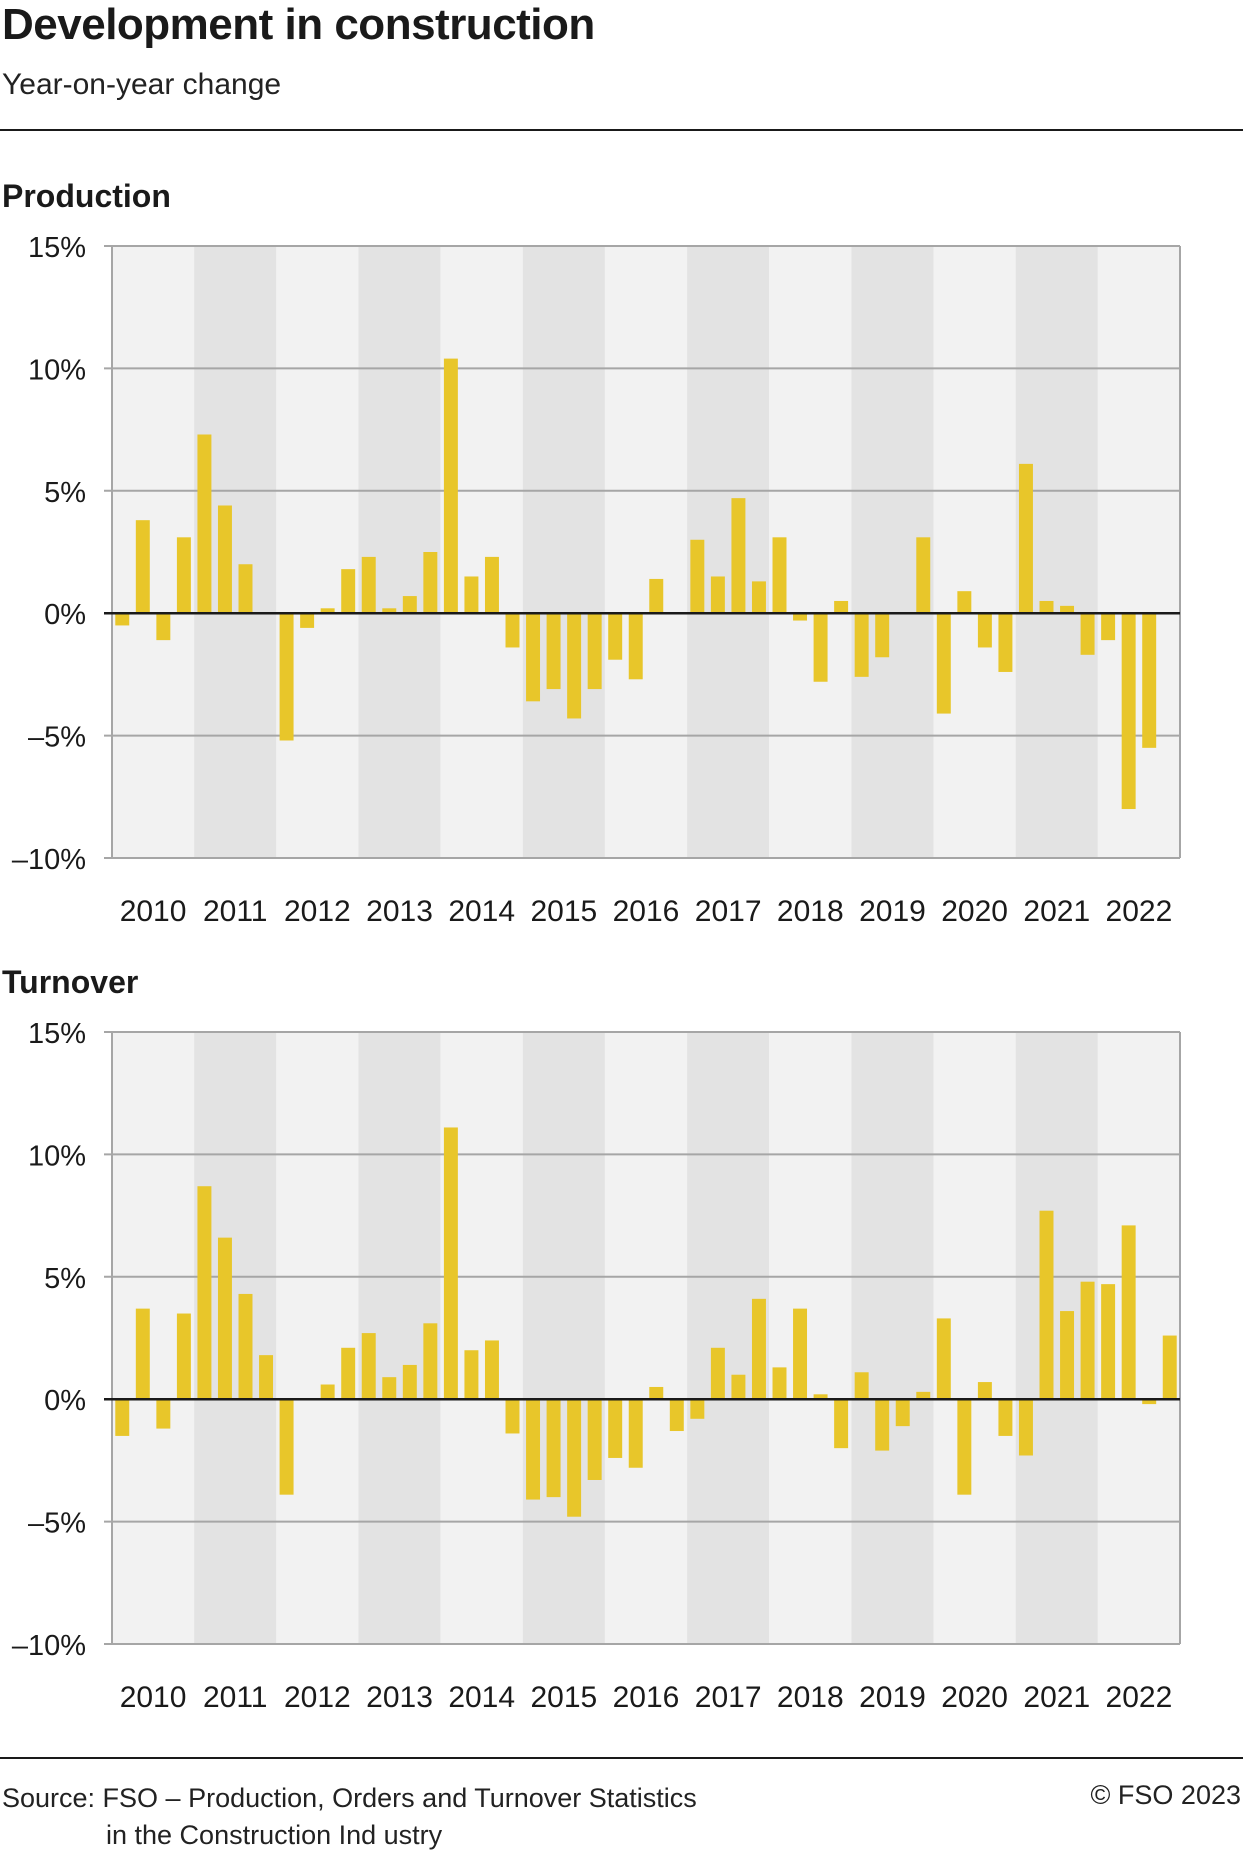 The image size is (1243, 1854). I want to click on x-tick-label: 2010, so click(153, 911).